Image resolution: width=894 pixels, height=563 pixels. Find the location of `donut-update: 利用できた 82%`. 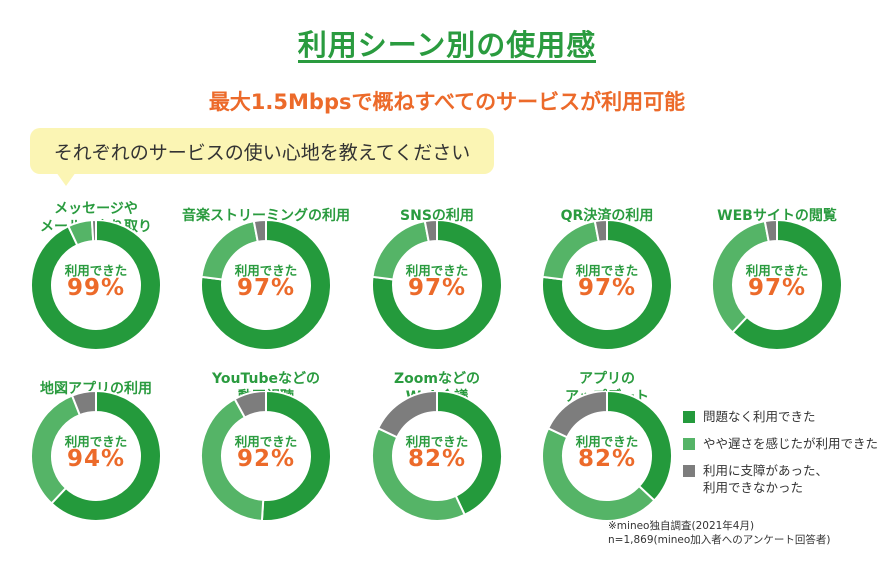

donut-update: 利用できた 82% is located at coordinates (607, 456).